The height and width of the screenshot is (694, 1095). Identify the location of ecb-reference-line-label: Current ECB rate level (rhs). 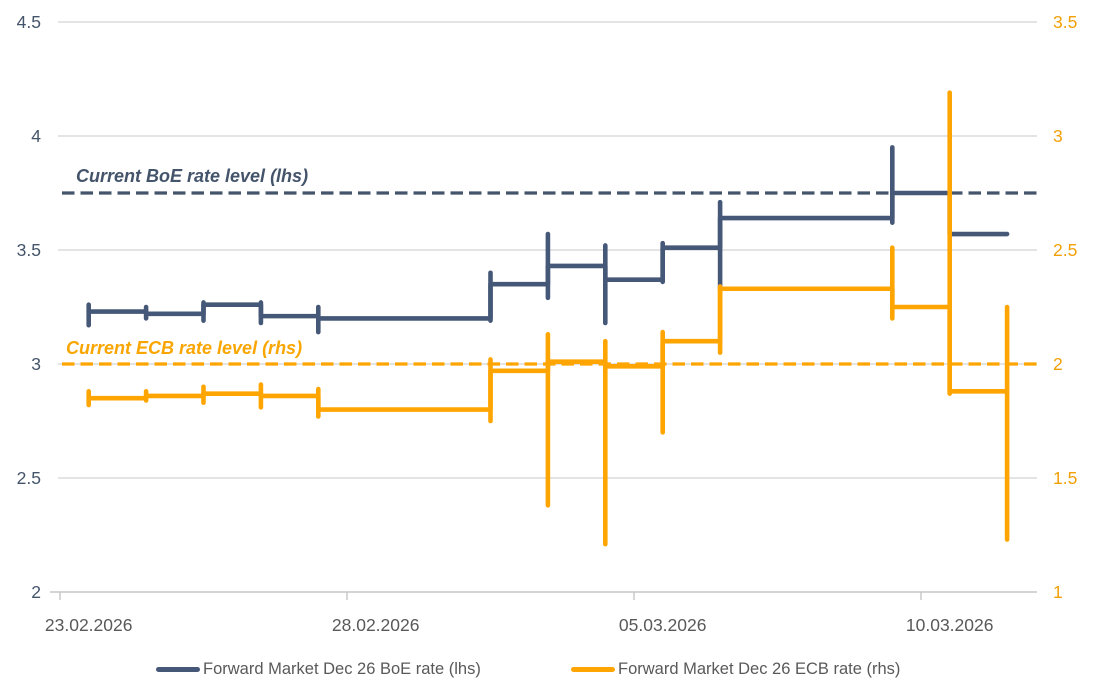
(184, 348).